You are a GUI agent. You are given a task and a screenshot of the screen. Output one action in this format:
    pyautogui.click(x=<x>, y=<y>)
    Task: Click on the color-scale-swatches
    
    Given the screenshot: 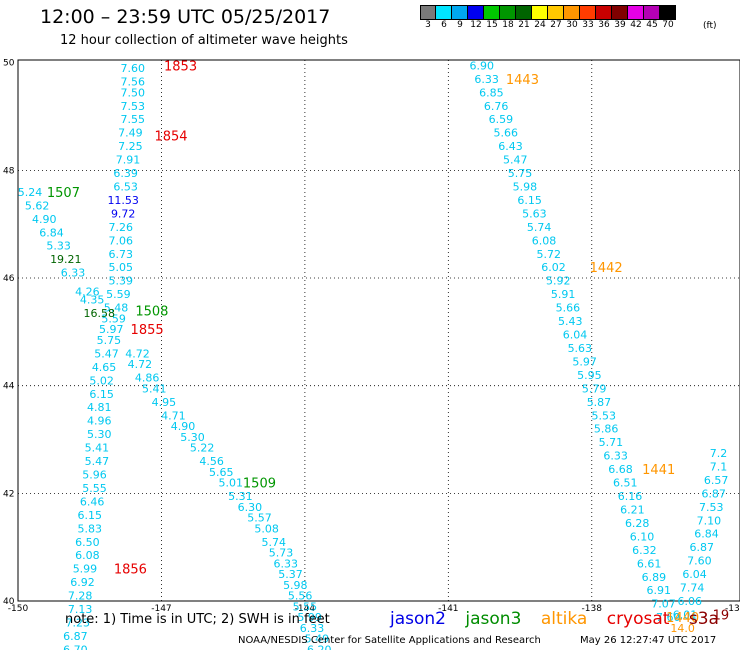 What is the action you would take?
    pyautogui.click(x=548, y=12)
    